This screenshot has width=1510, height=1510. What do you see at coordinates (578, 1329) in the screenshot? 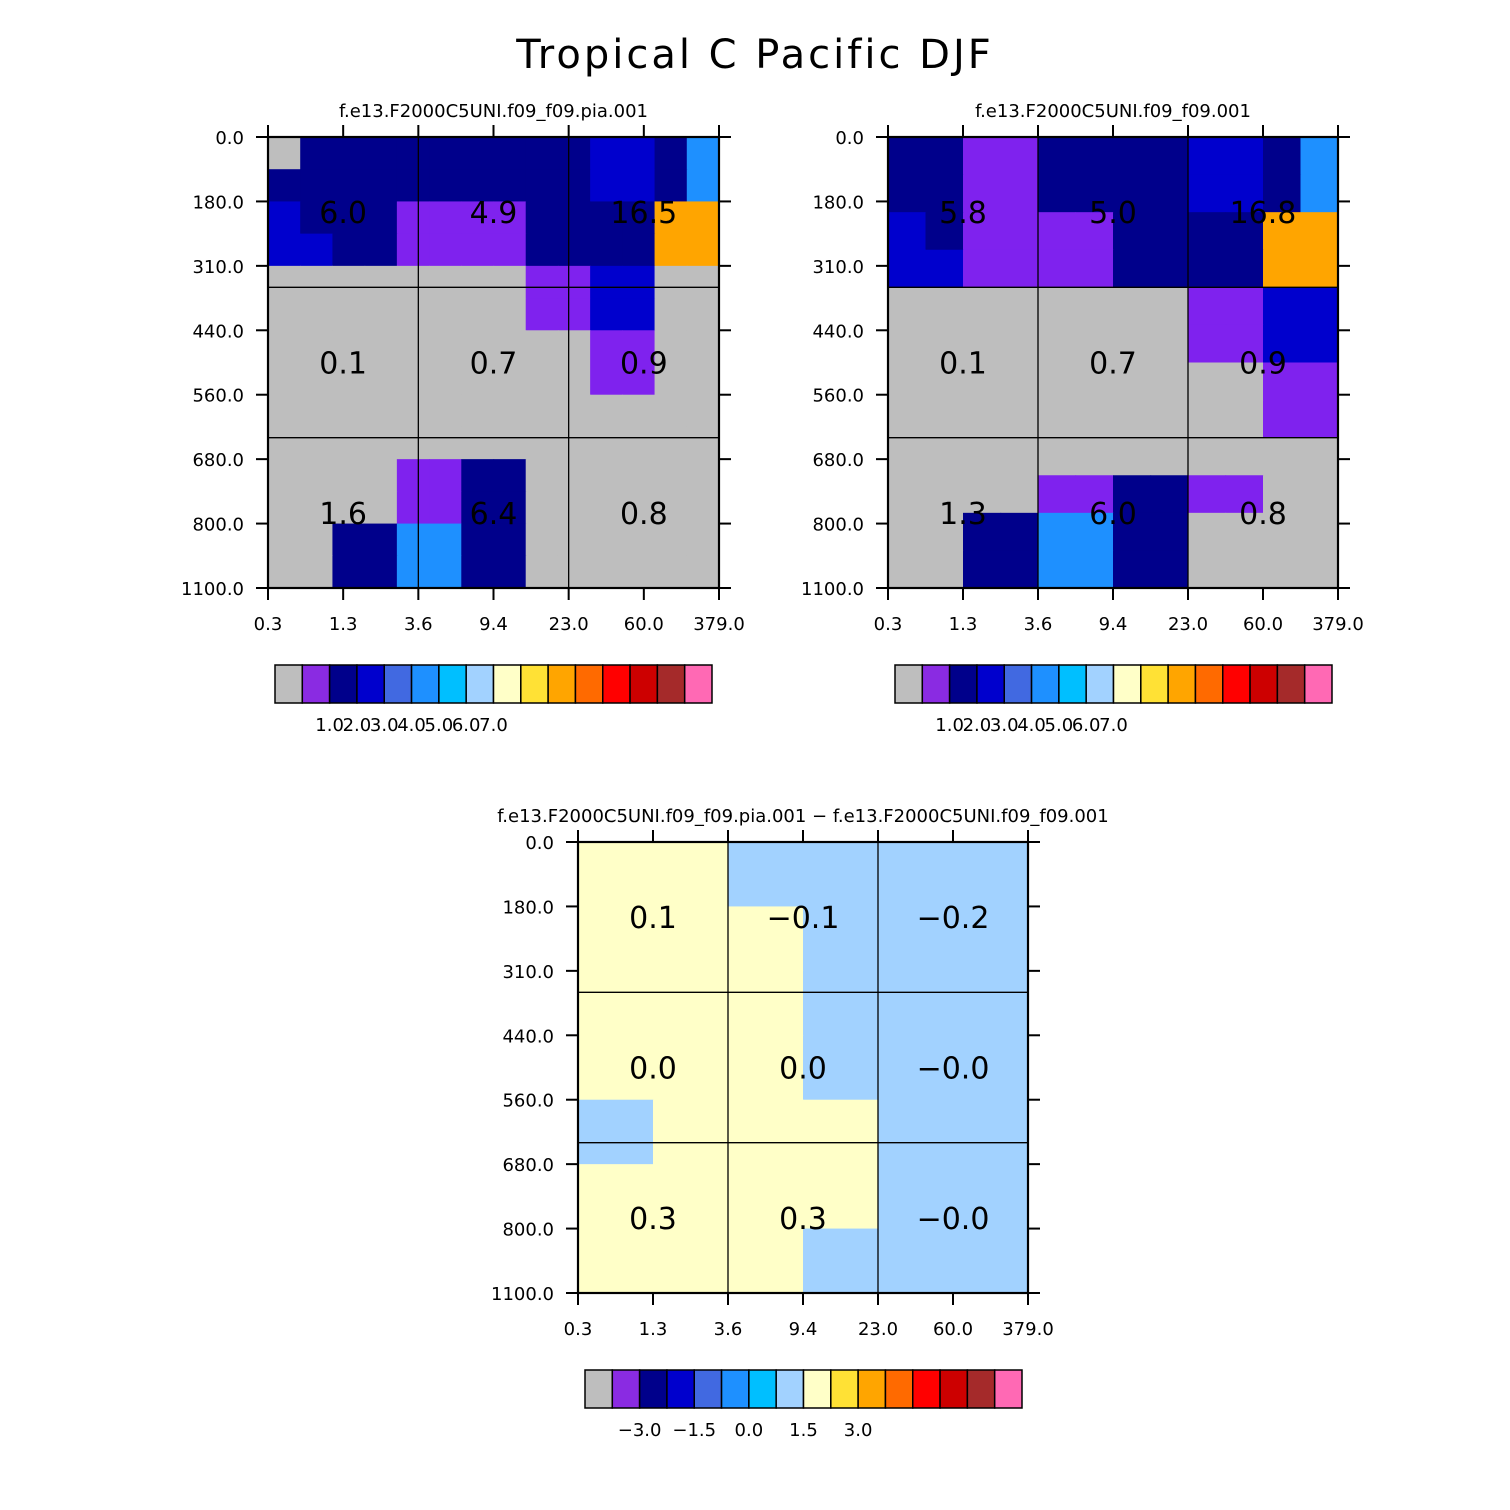
I see `x-tick-label: 0.3` at bounding box center [578, 1329].